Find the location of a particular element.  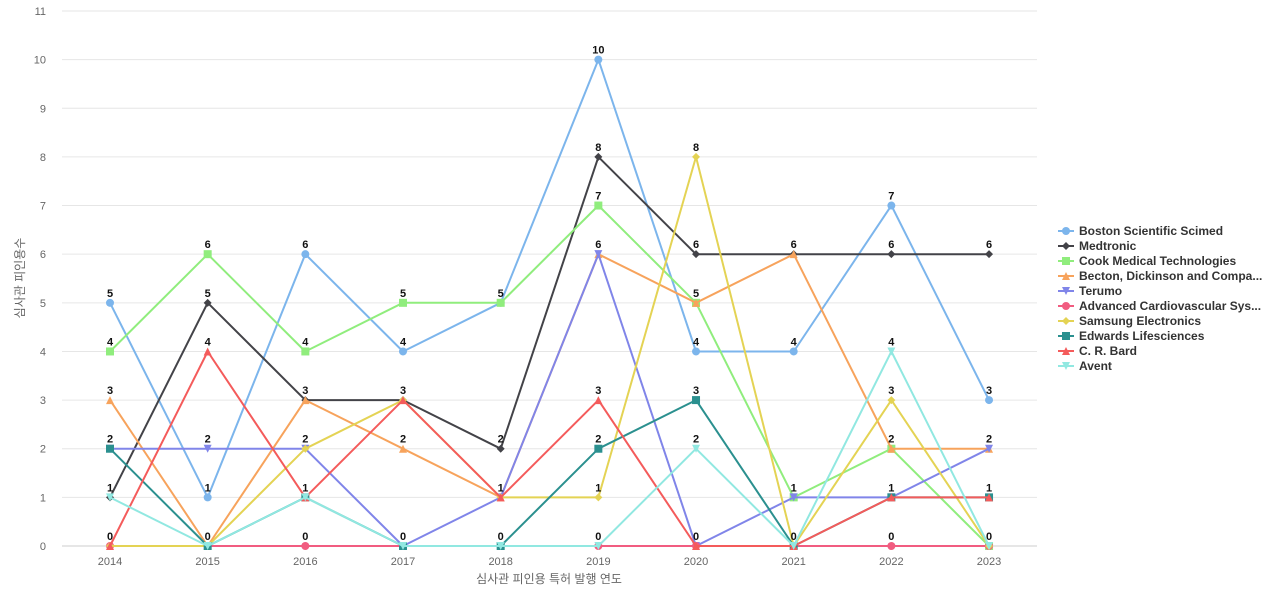

legend-item: Edwards Lifesciences is located at coordinates (1169, 335).